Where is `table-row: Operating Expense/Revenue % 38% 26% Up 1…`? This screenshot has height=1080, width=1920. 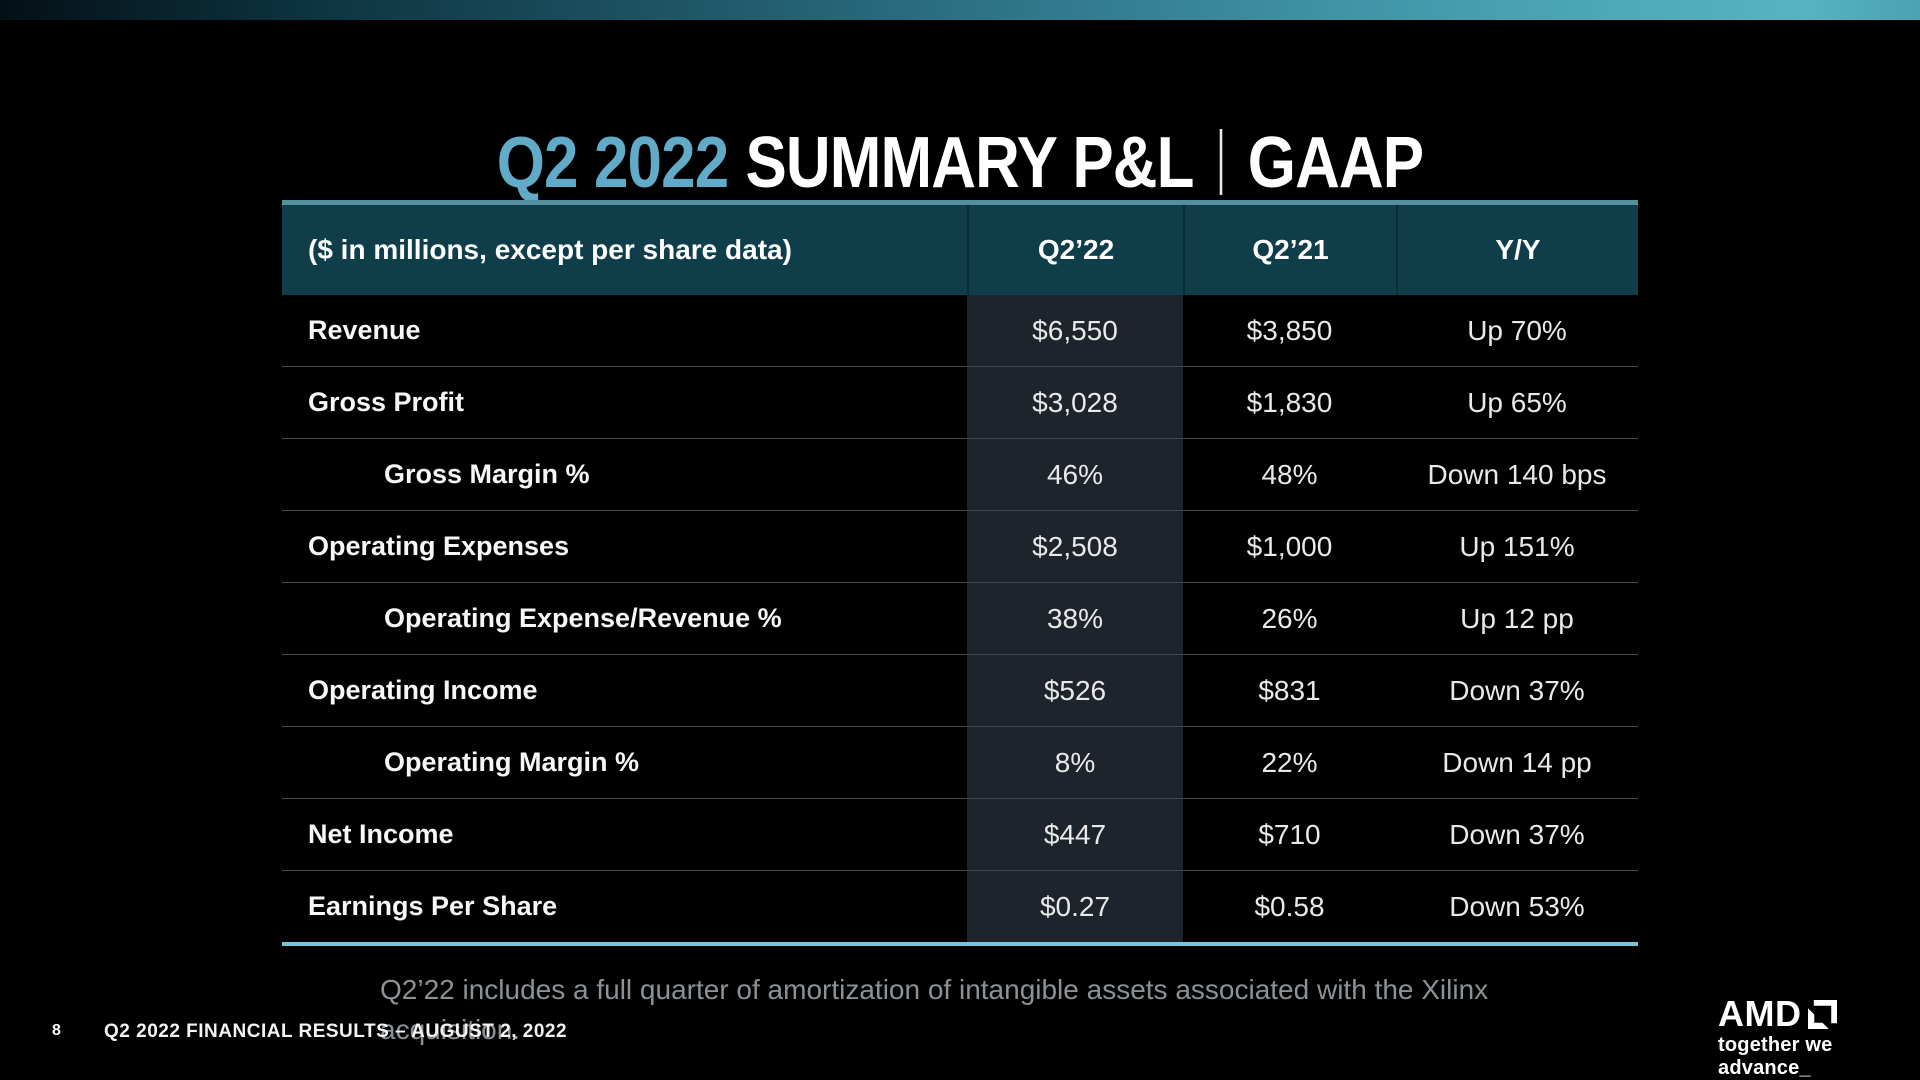 table-row: Operating Expense/Revenue % 38% 26% Up 1… is located at coordinates (960, 619).